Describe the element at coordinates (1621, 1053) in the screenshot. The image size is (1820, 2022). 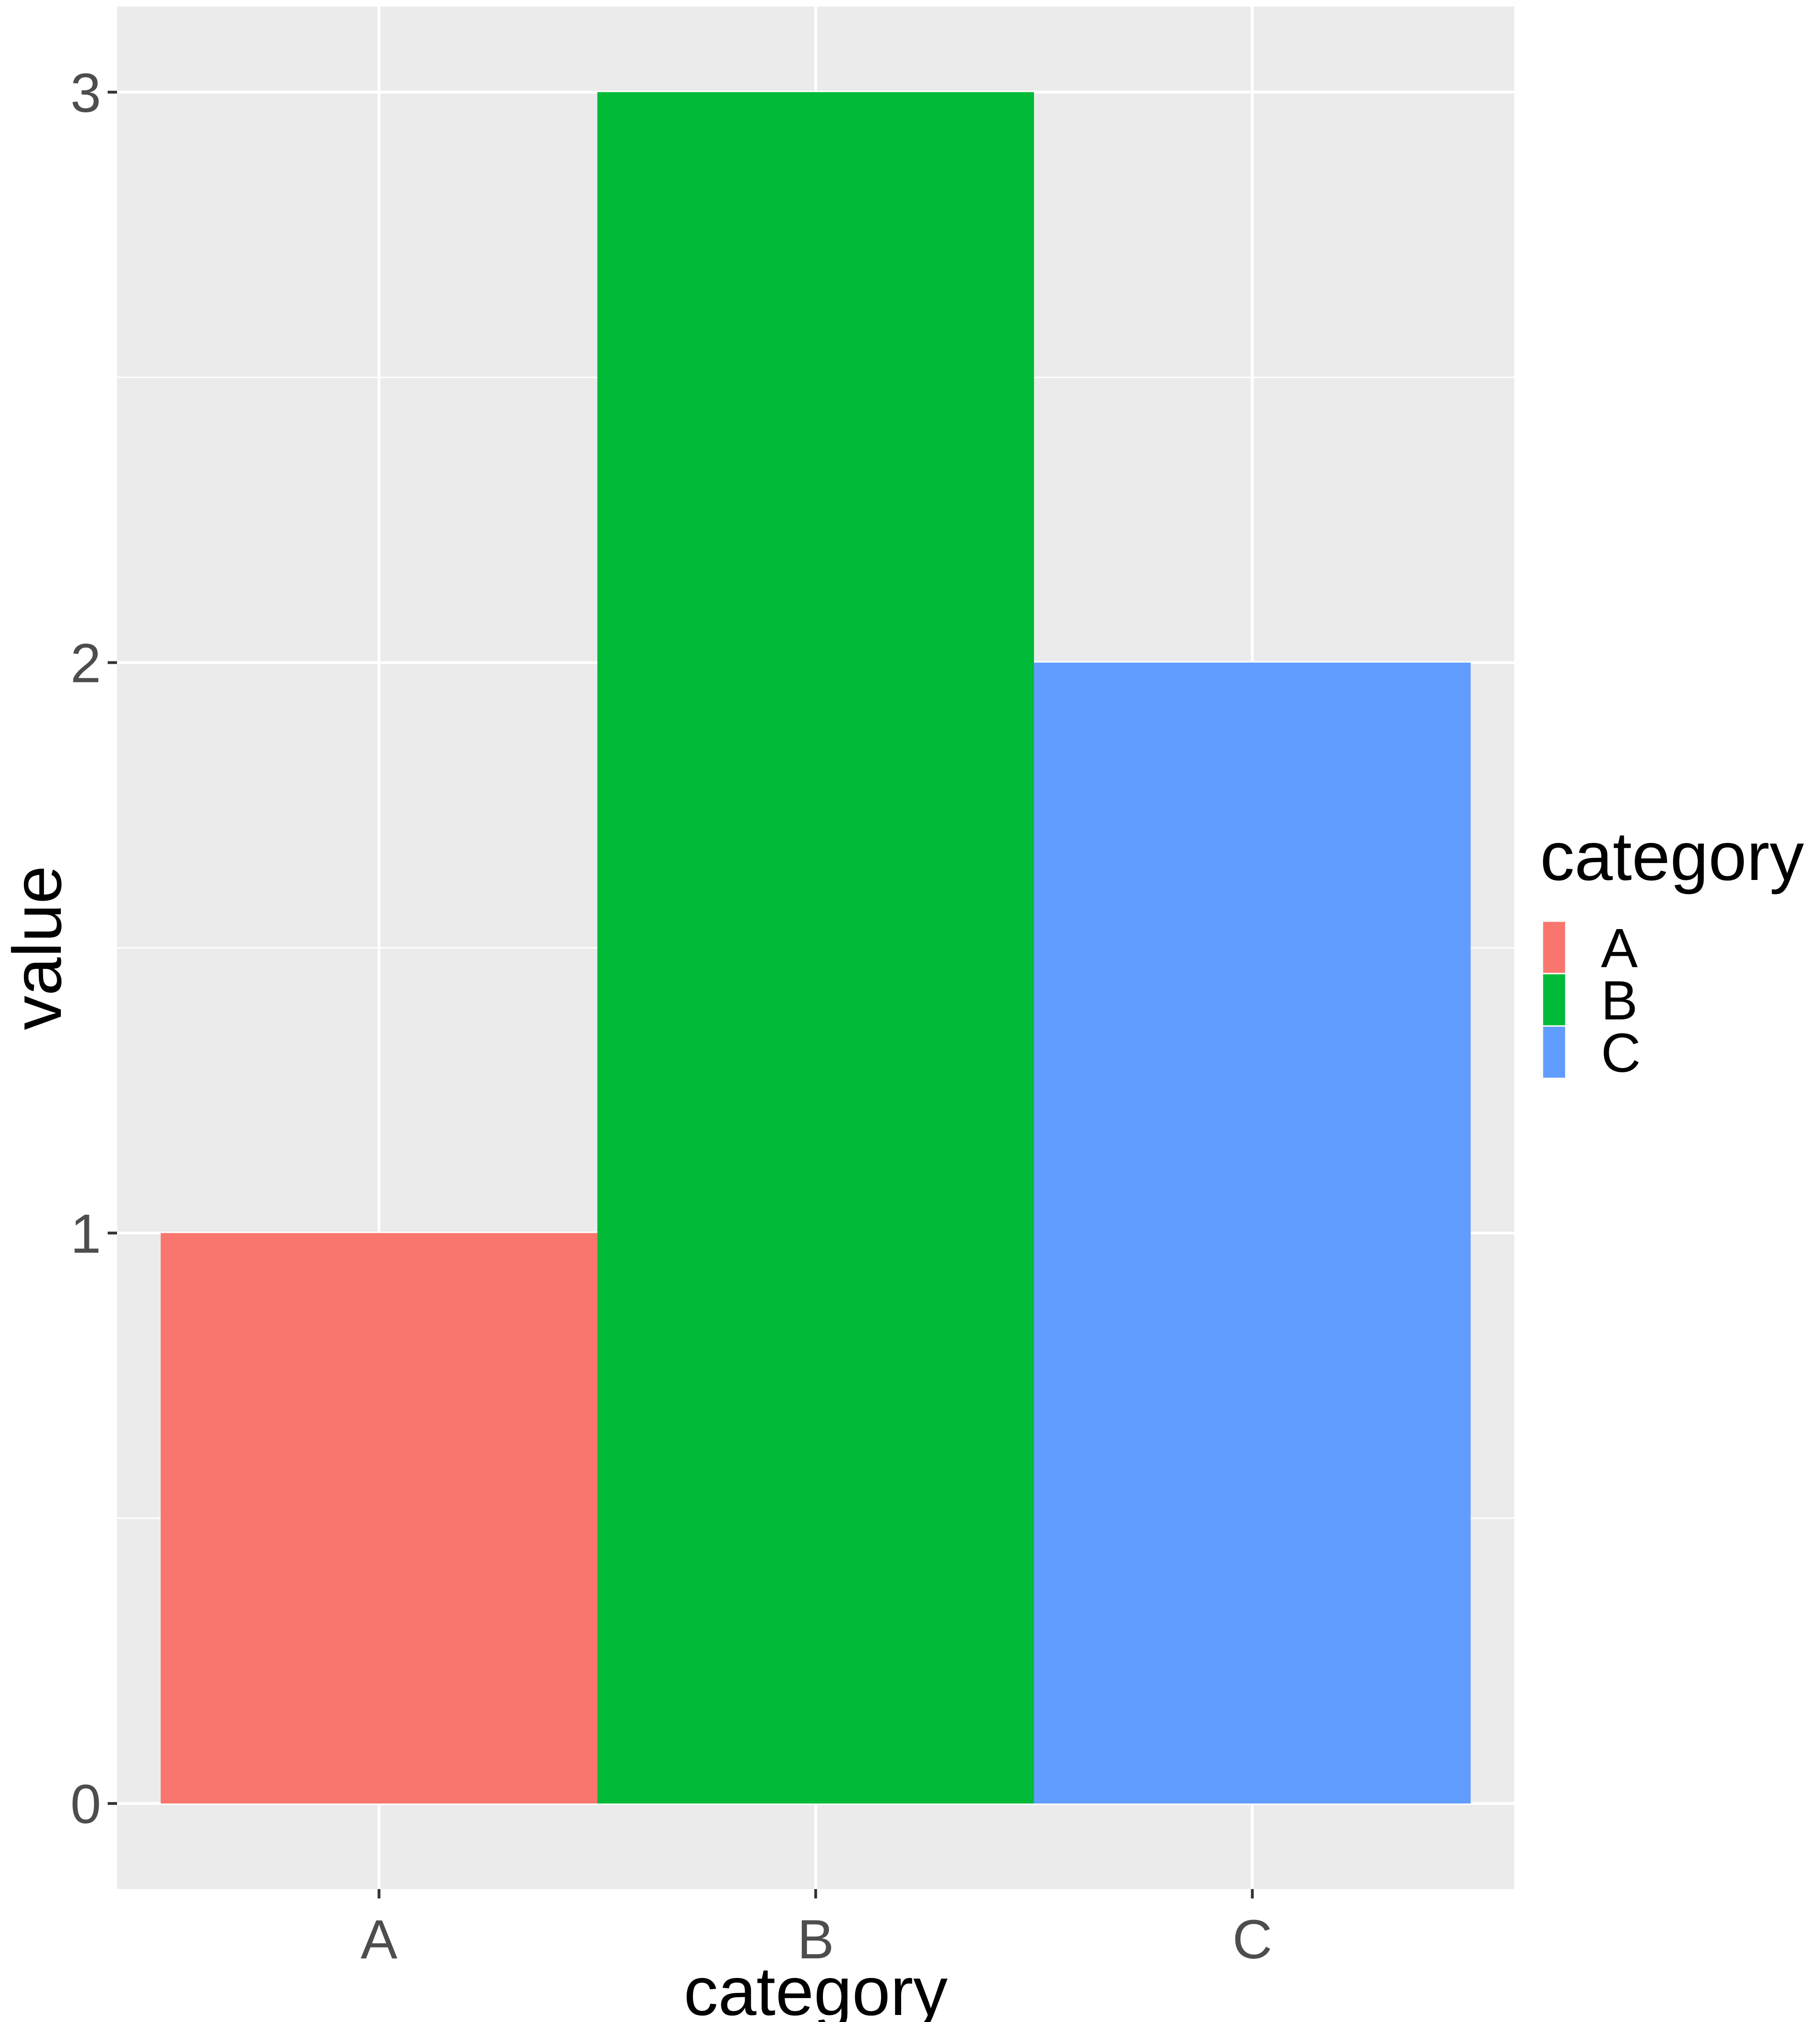
I see `legend-label: C` at that location.